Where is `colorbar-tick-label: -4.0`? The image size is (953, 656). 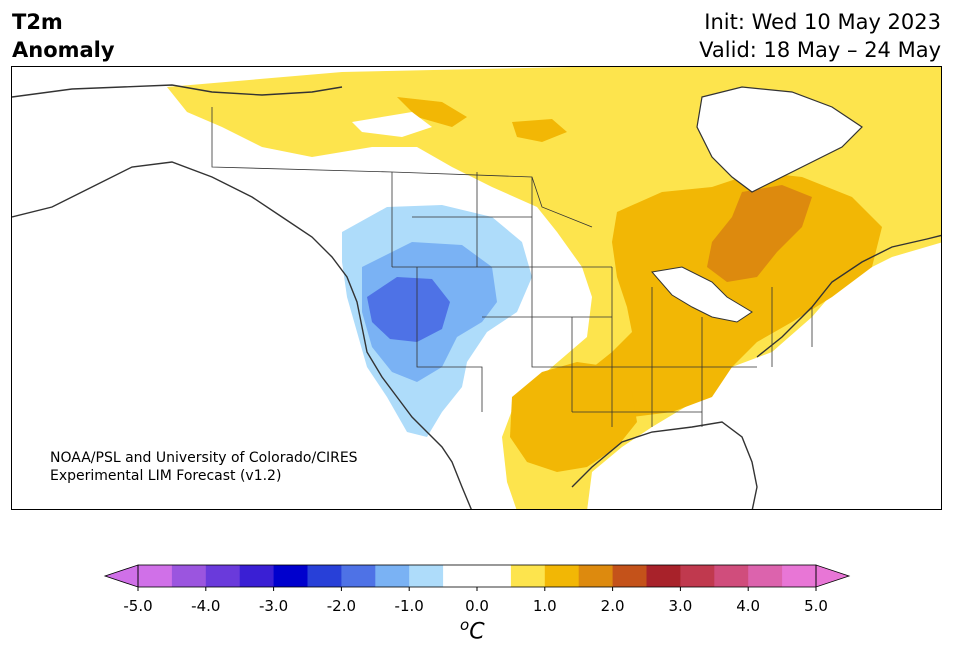
colorbar-tick-label: -4.0 is located at coordinates (206, 606).